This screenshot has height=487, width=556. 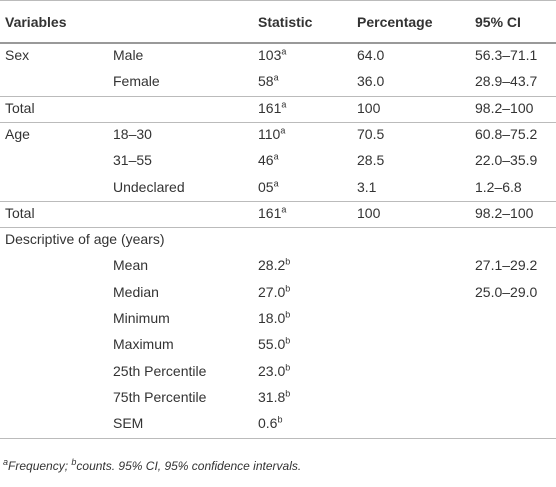 I want to click on statistic-text: 58, so click(x=266, y=81).